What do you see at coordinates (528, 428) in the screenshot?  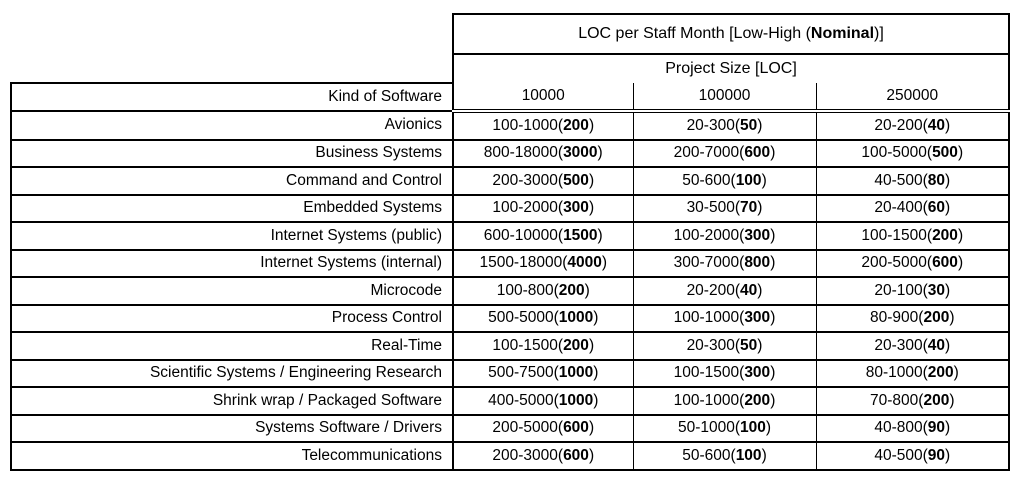 I see `loc-range-low-high: 200-5000(` at bounding box center [528, 428].